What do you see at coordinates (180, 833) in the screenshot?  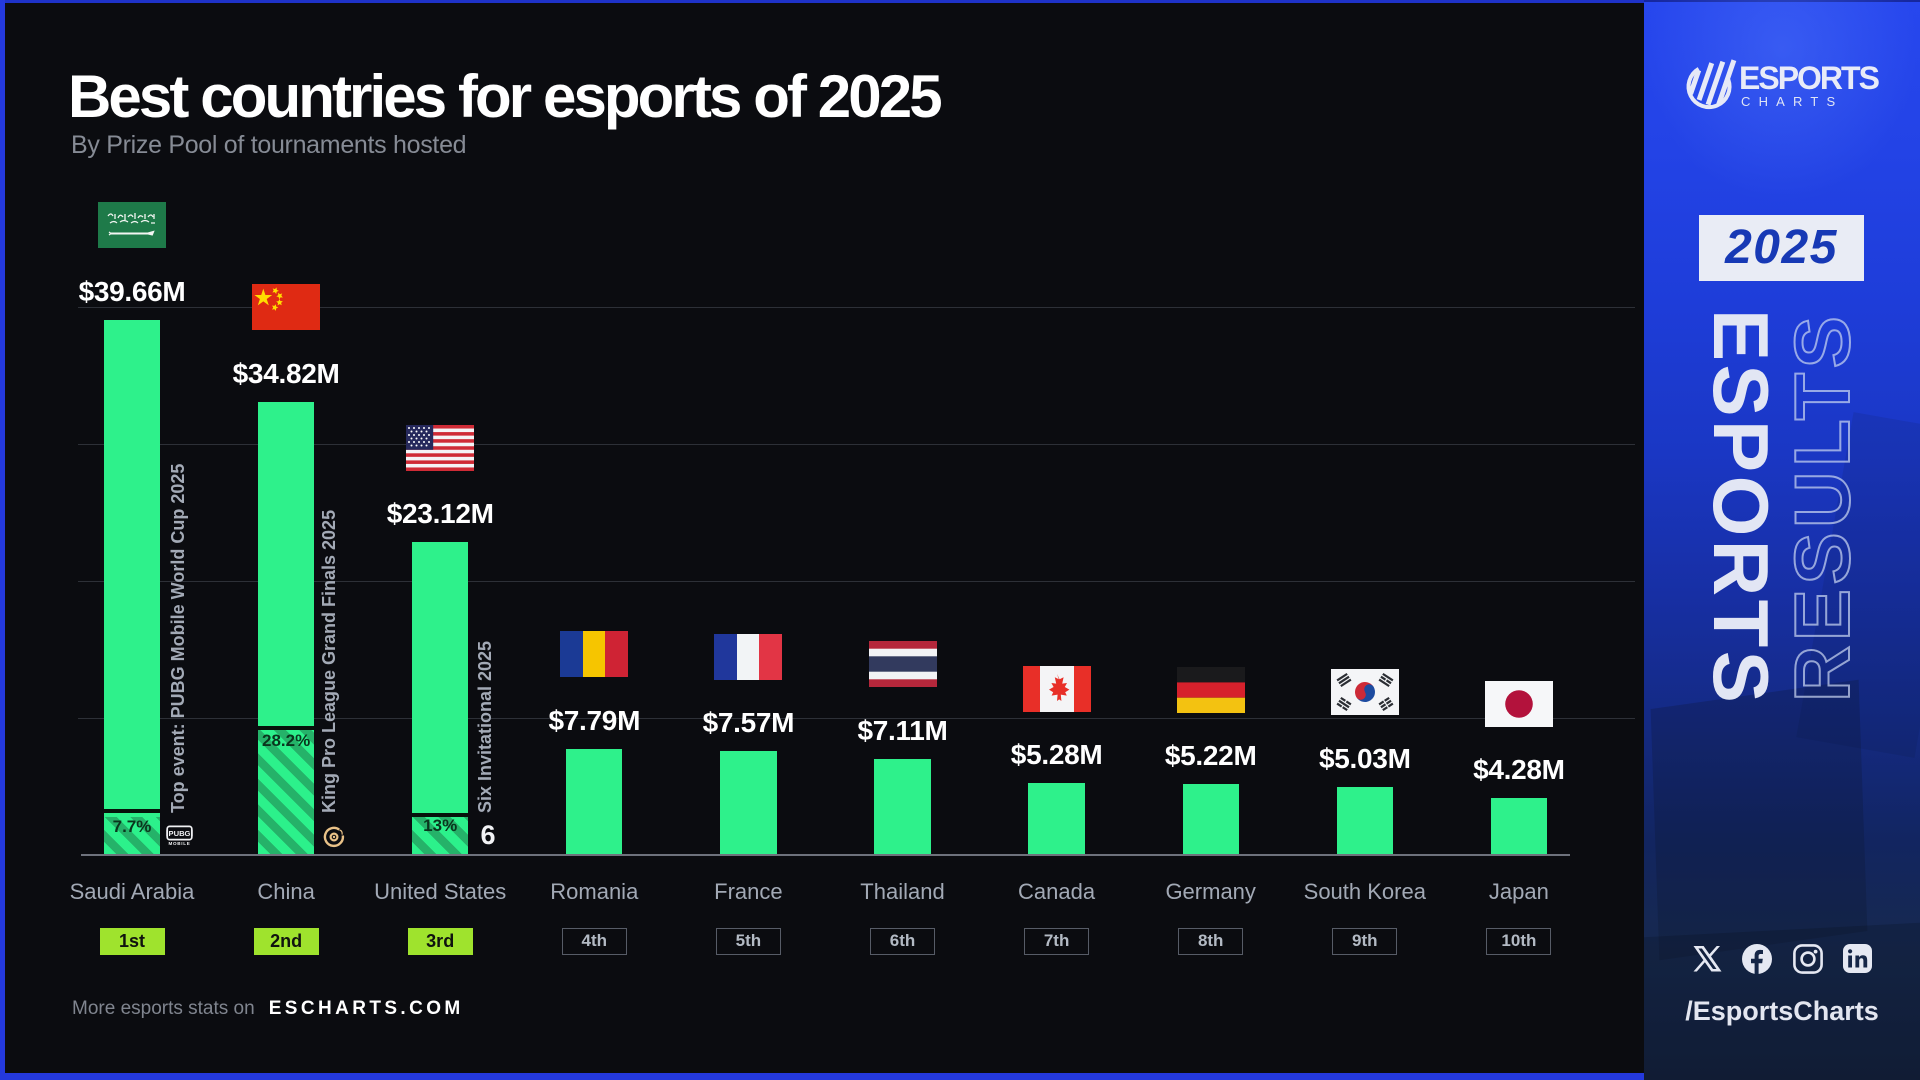 I see `svg-text: PUBG` at bounding box center [180, 833].